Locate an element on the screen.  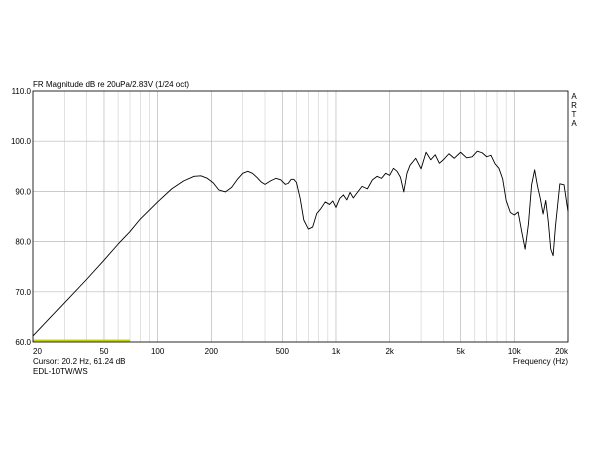
y-tick-label: 60.0 is located at coordinates (23, 342).